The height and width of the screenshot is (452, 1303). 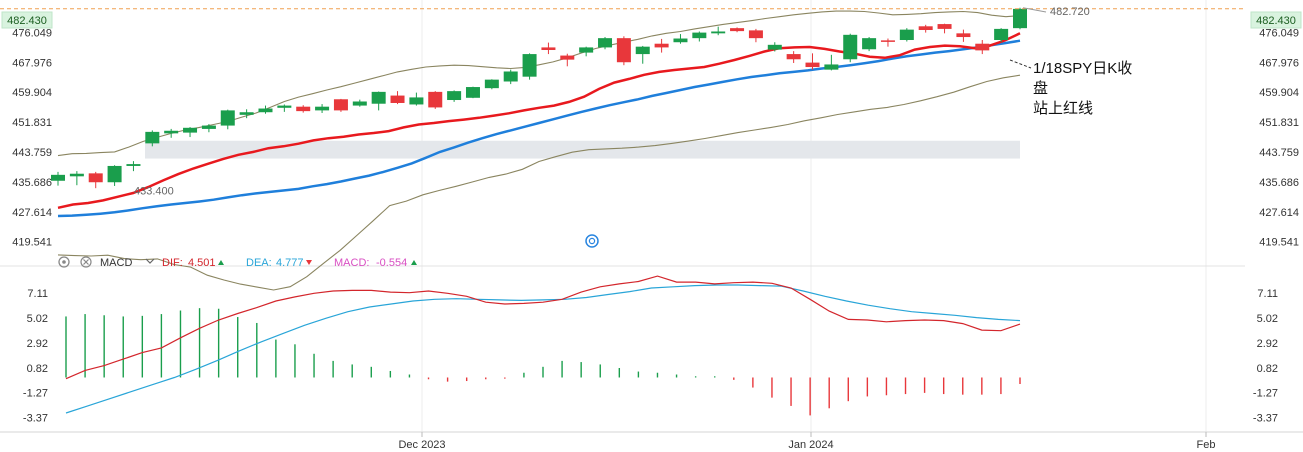 I want to click on macd-left-axis: 7.11 5.02 2.92 0.82 -1.27 -3.37, so click(x=35, y=356).